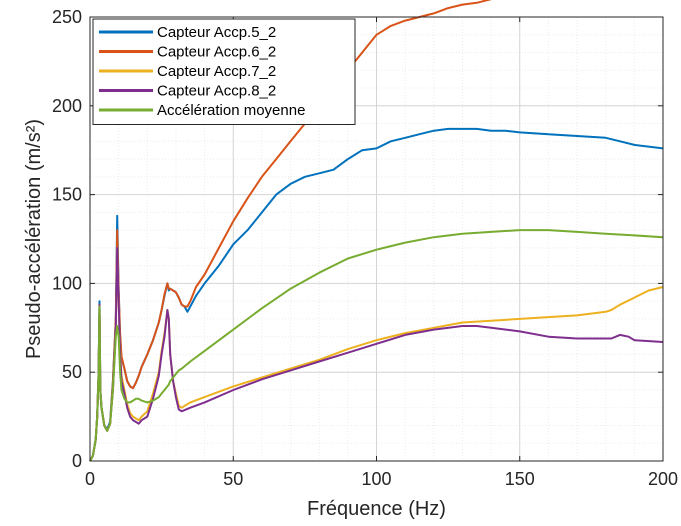 The image size is (681, 526). I want to click on legend-label: Accélération moyenne, so click(231, 110).